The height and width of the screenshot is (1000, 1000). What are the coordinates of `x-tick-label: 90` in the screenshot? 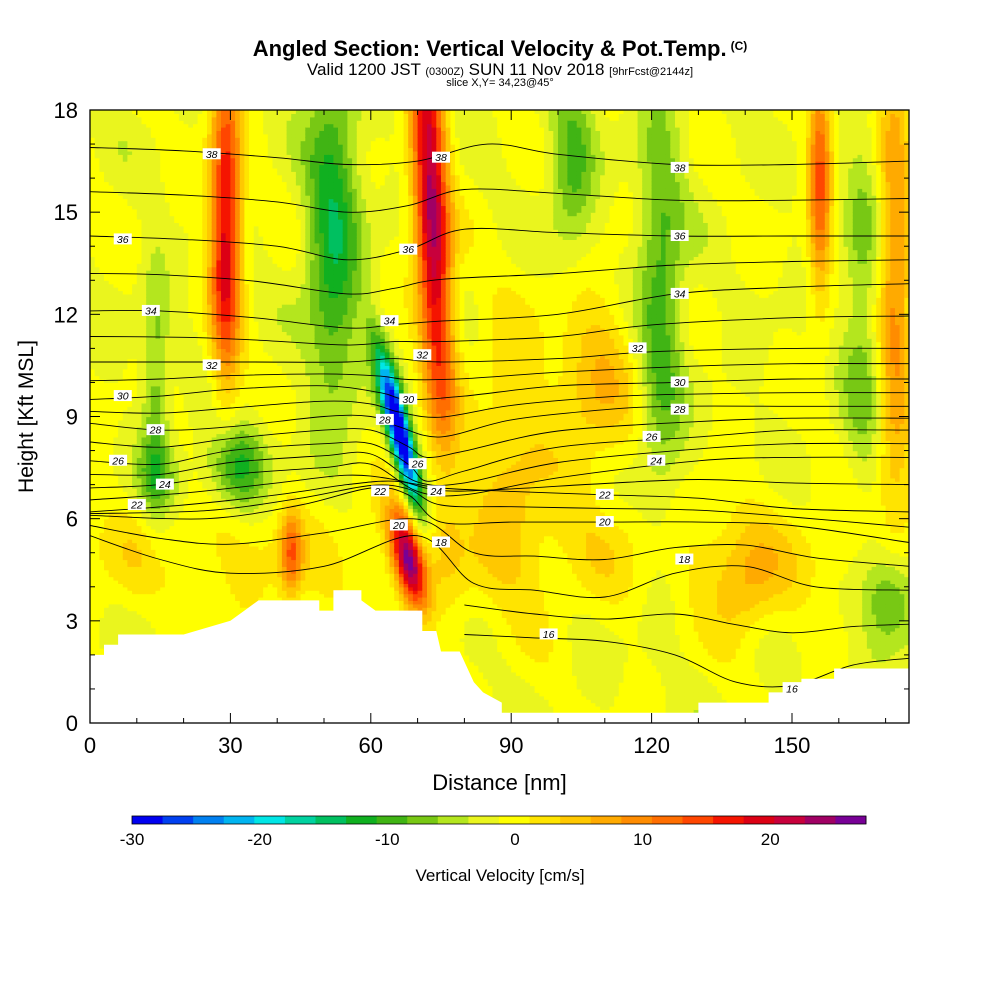 It's located at (511, 745).